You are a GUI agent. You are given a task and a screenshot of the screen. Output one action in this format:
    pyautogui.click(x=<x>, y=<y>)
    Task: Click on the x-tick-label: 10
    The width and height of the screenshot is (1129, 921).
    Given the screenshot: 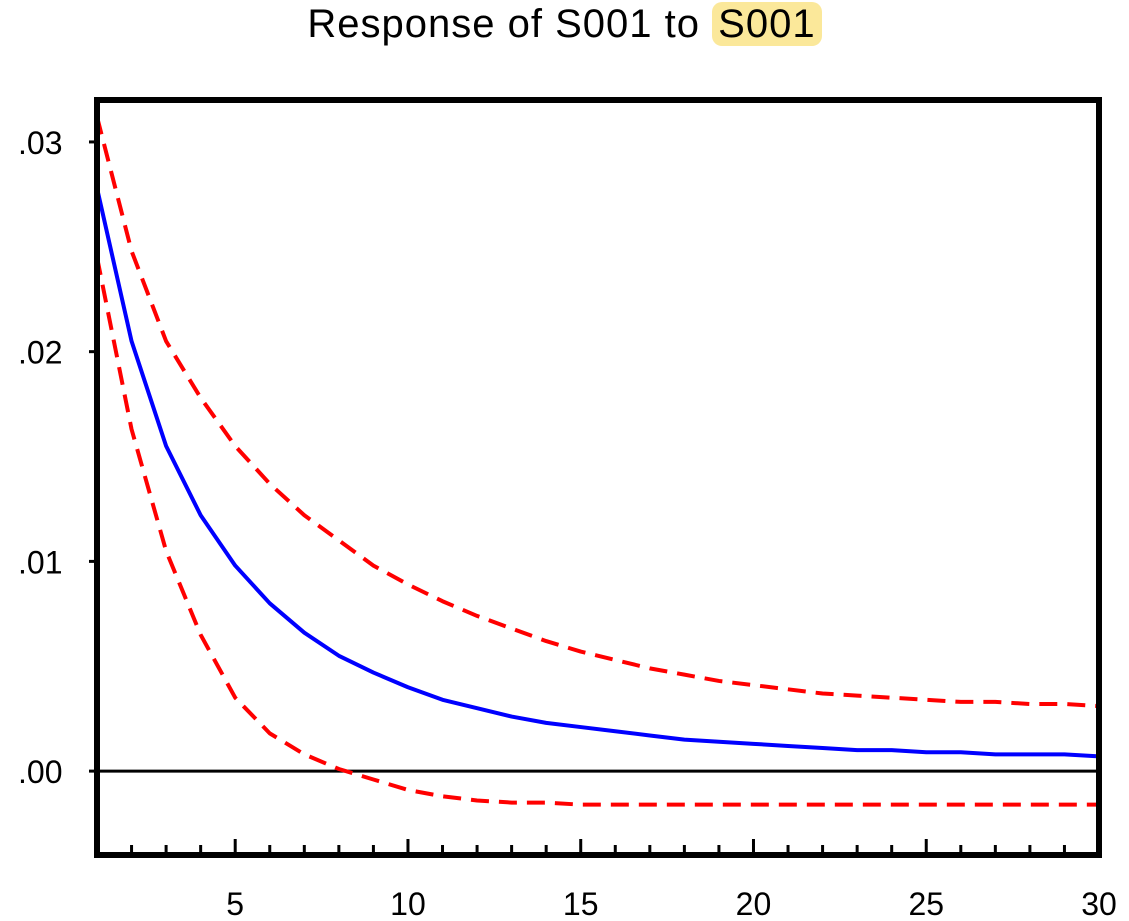 What is the action you would take?
    pyautogui.click(x=408, y=903)
    